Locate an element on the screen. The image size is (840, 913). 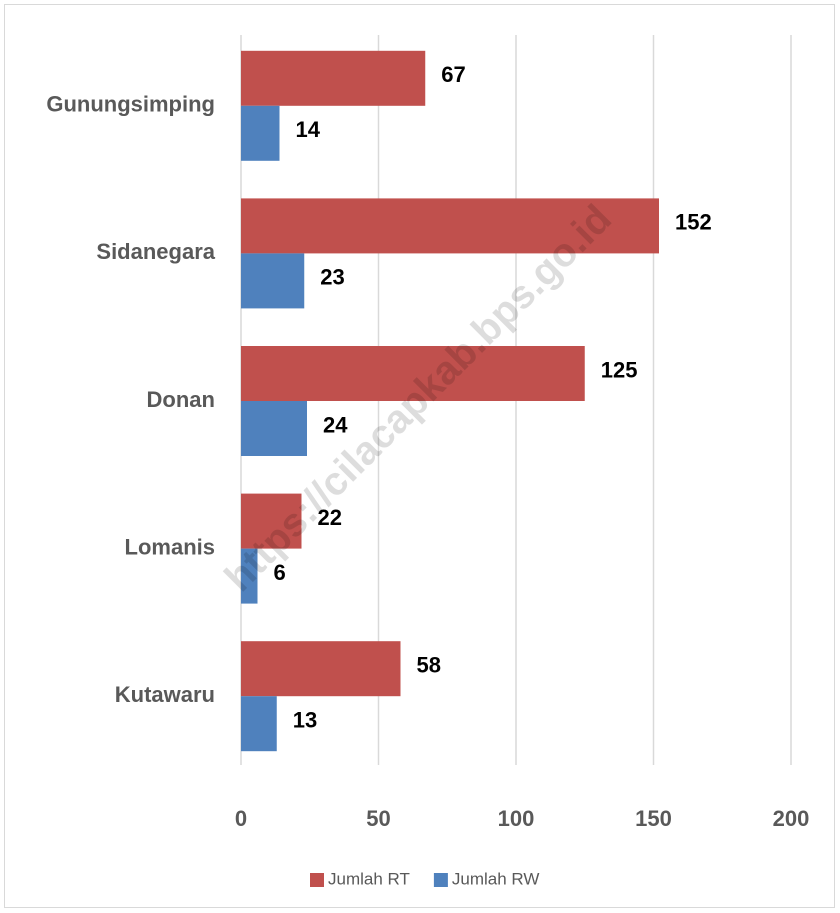
y-tick-label: Donan is located at coordinates (181, 399).